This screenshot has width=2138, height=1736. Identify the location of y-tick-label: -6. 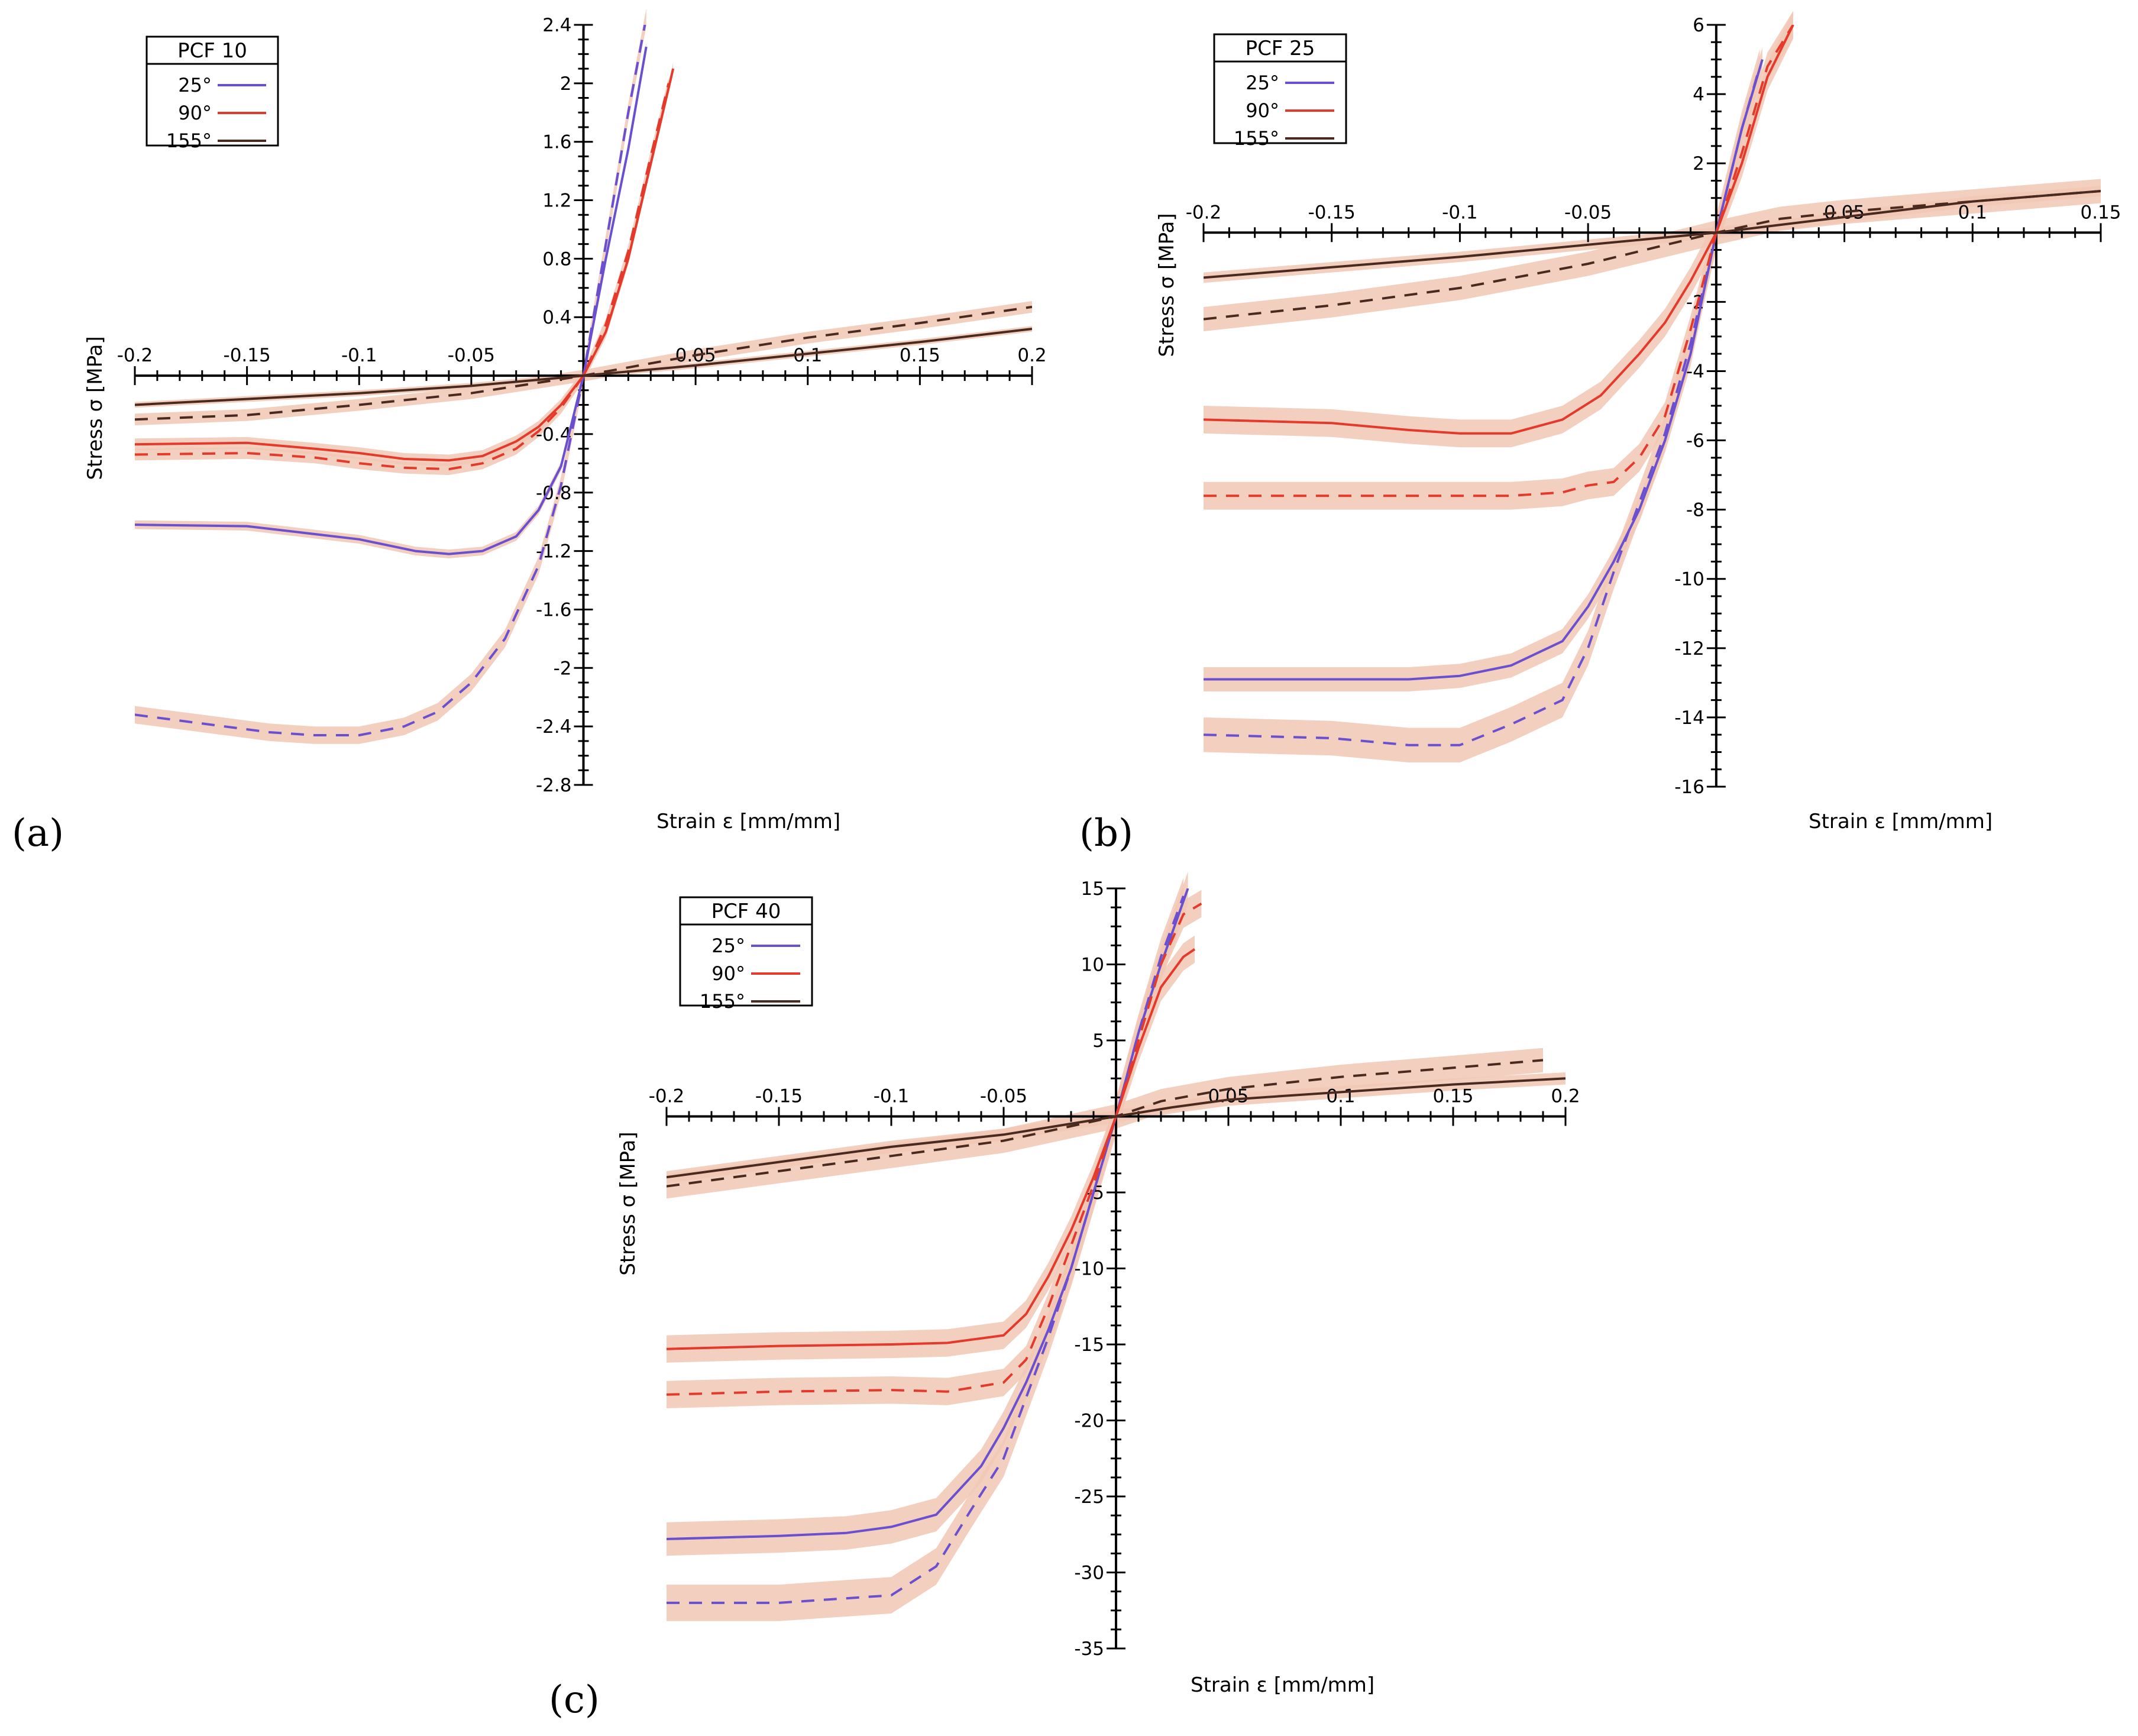
(1695, 441).